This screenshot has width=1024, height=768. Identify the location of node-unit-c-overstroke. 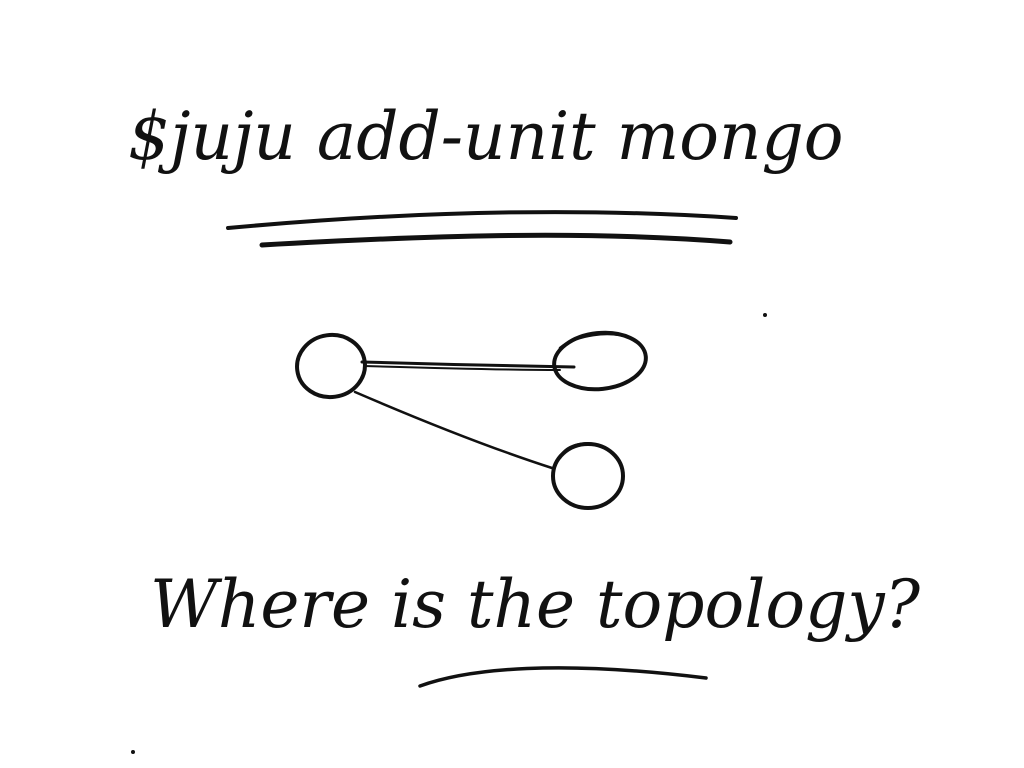
(580, 451).